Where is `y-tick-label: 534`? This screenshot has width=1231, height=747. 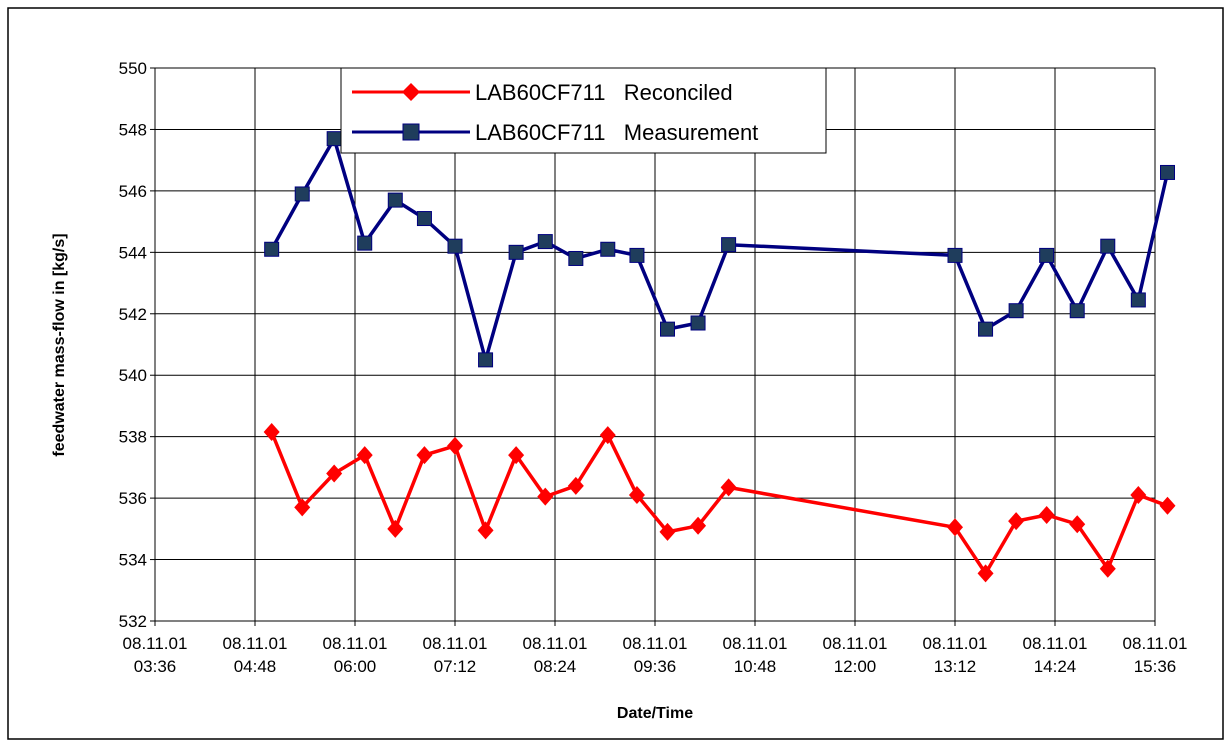
y-tick-label: 534 is located at coordinates (133, 560).